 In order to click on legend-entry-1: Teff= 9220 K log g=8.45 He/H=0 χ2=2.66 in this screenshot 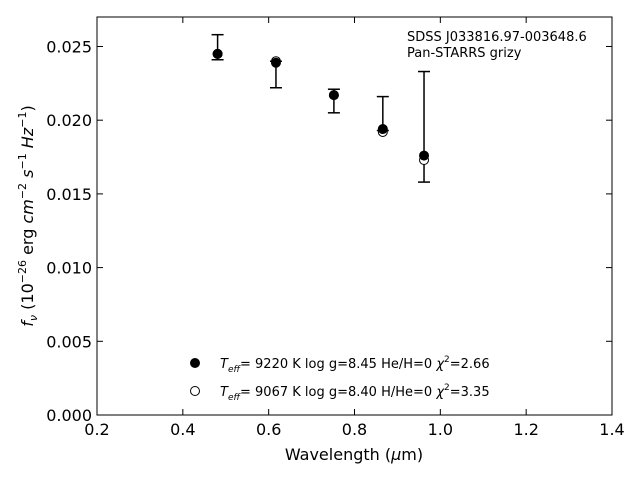, I will do `click(355, 365)`.